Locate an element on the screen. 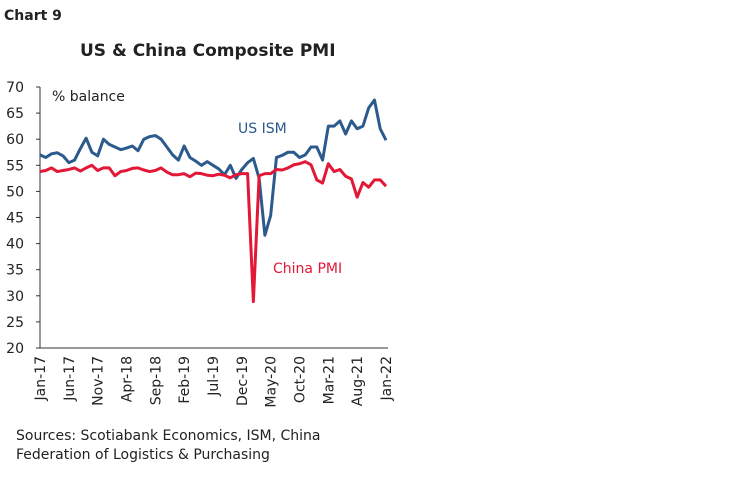  x-tick-label: Feb-19 is located at coordinates (185, 380).